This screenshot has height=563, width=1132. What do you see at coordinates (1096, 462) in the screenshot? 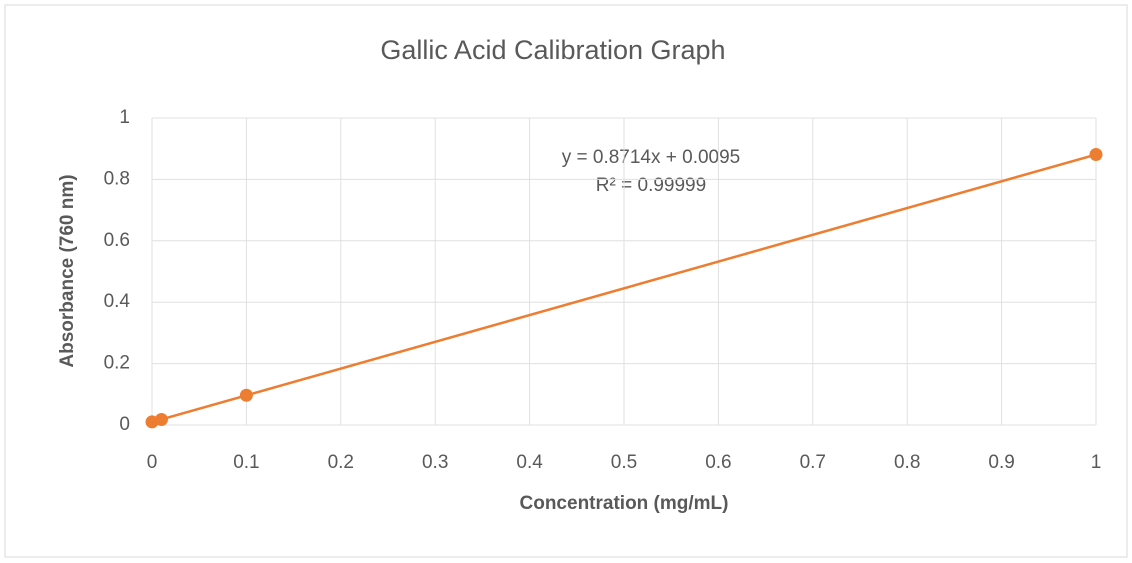
I see `x-tick-label: 1` at bounding box center [1096, 462].